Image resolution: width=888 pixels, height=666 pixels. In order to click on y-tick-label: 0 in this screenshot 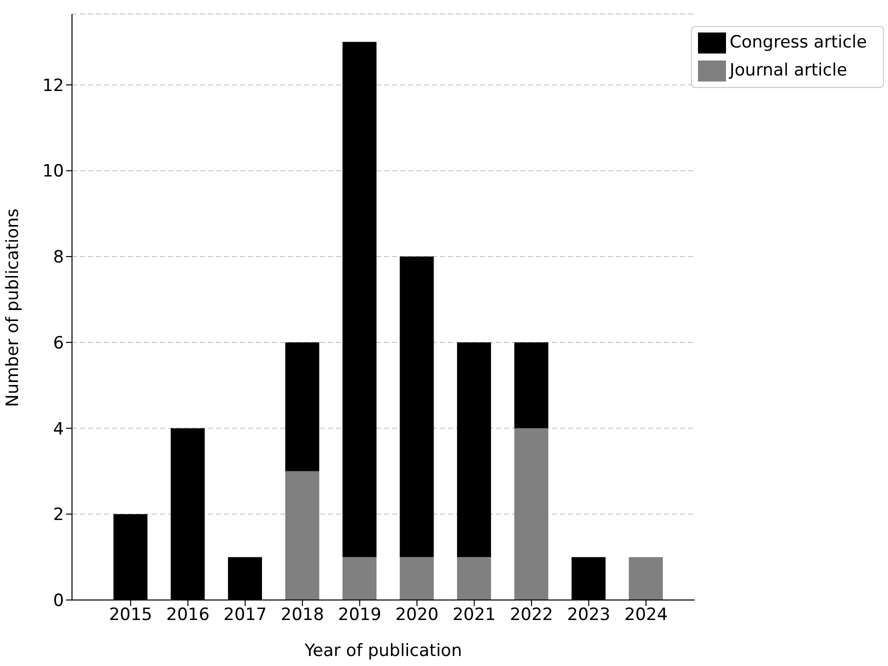, I will do `click(58, 601)`.